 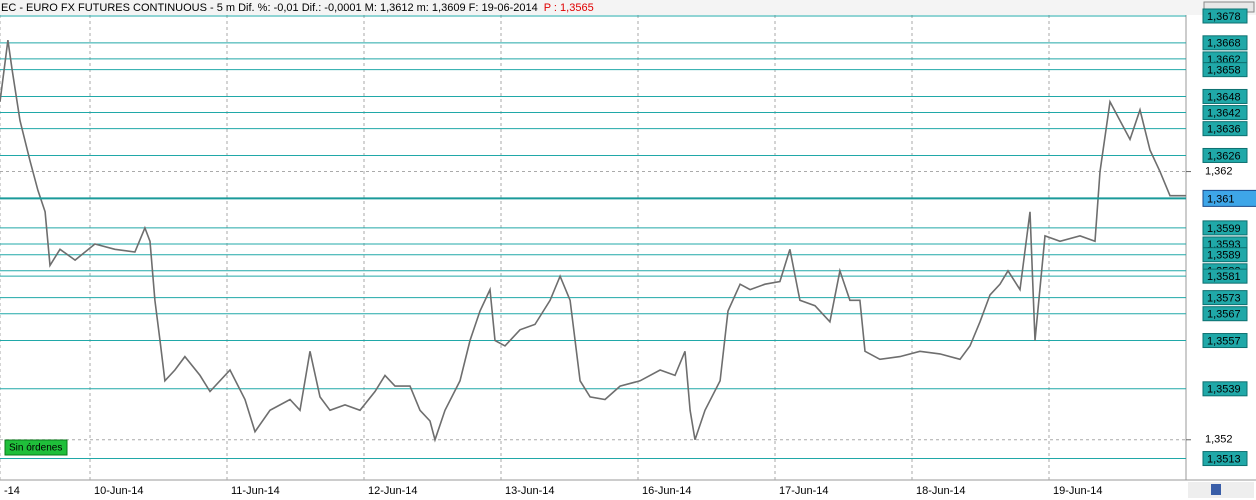 I want to click on x-tick-label: 16-Jun-14, so click(x=667, y=491).